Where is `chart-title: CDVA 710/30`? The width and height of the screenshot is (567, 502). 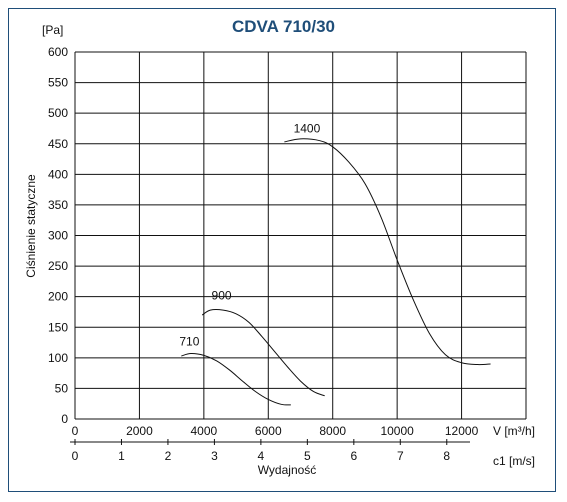
chart-title: CDVA 710/30 is located at coordinates (283, 26).